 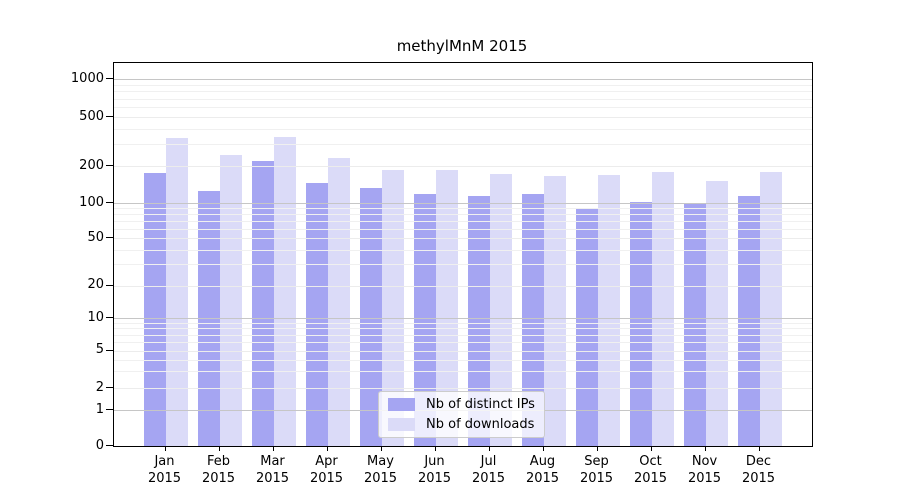 What do you see at coordinates (95, 284) in the screenshot?
I see `y-tick-label: 20` at bounding box center [95, 284].